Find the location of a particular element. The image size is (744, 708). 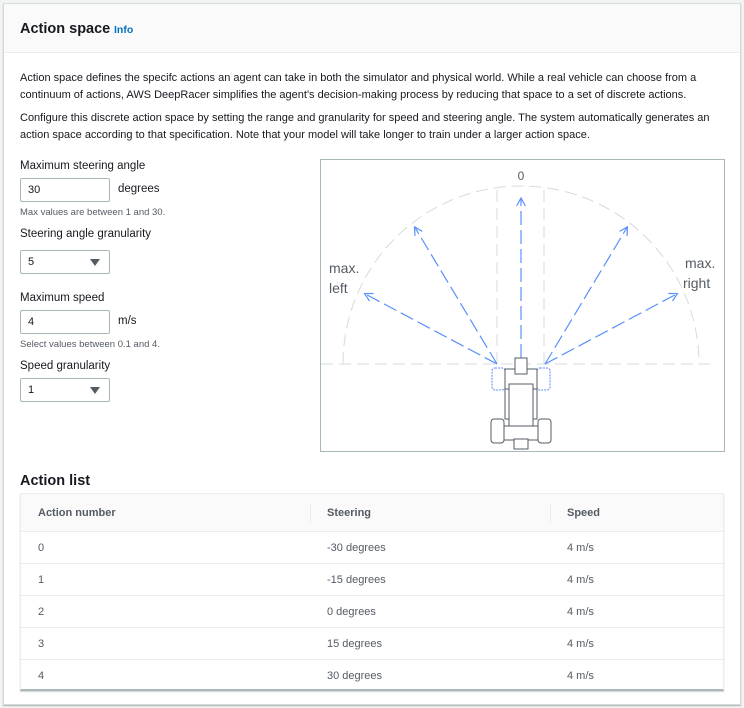

steering-cell: 30 degrees is located at coordinates (355, 675).